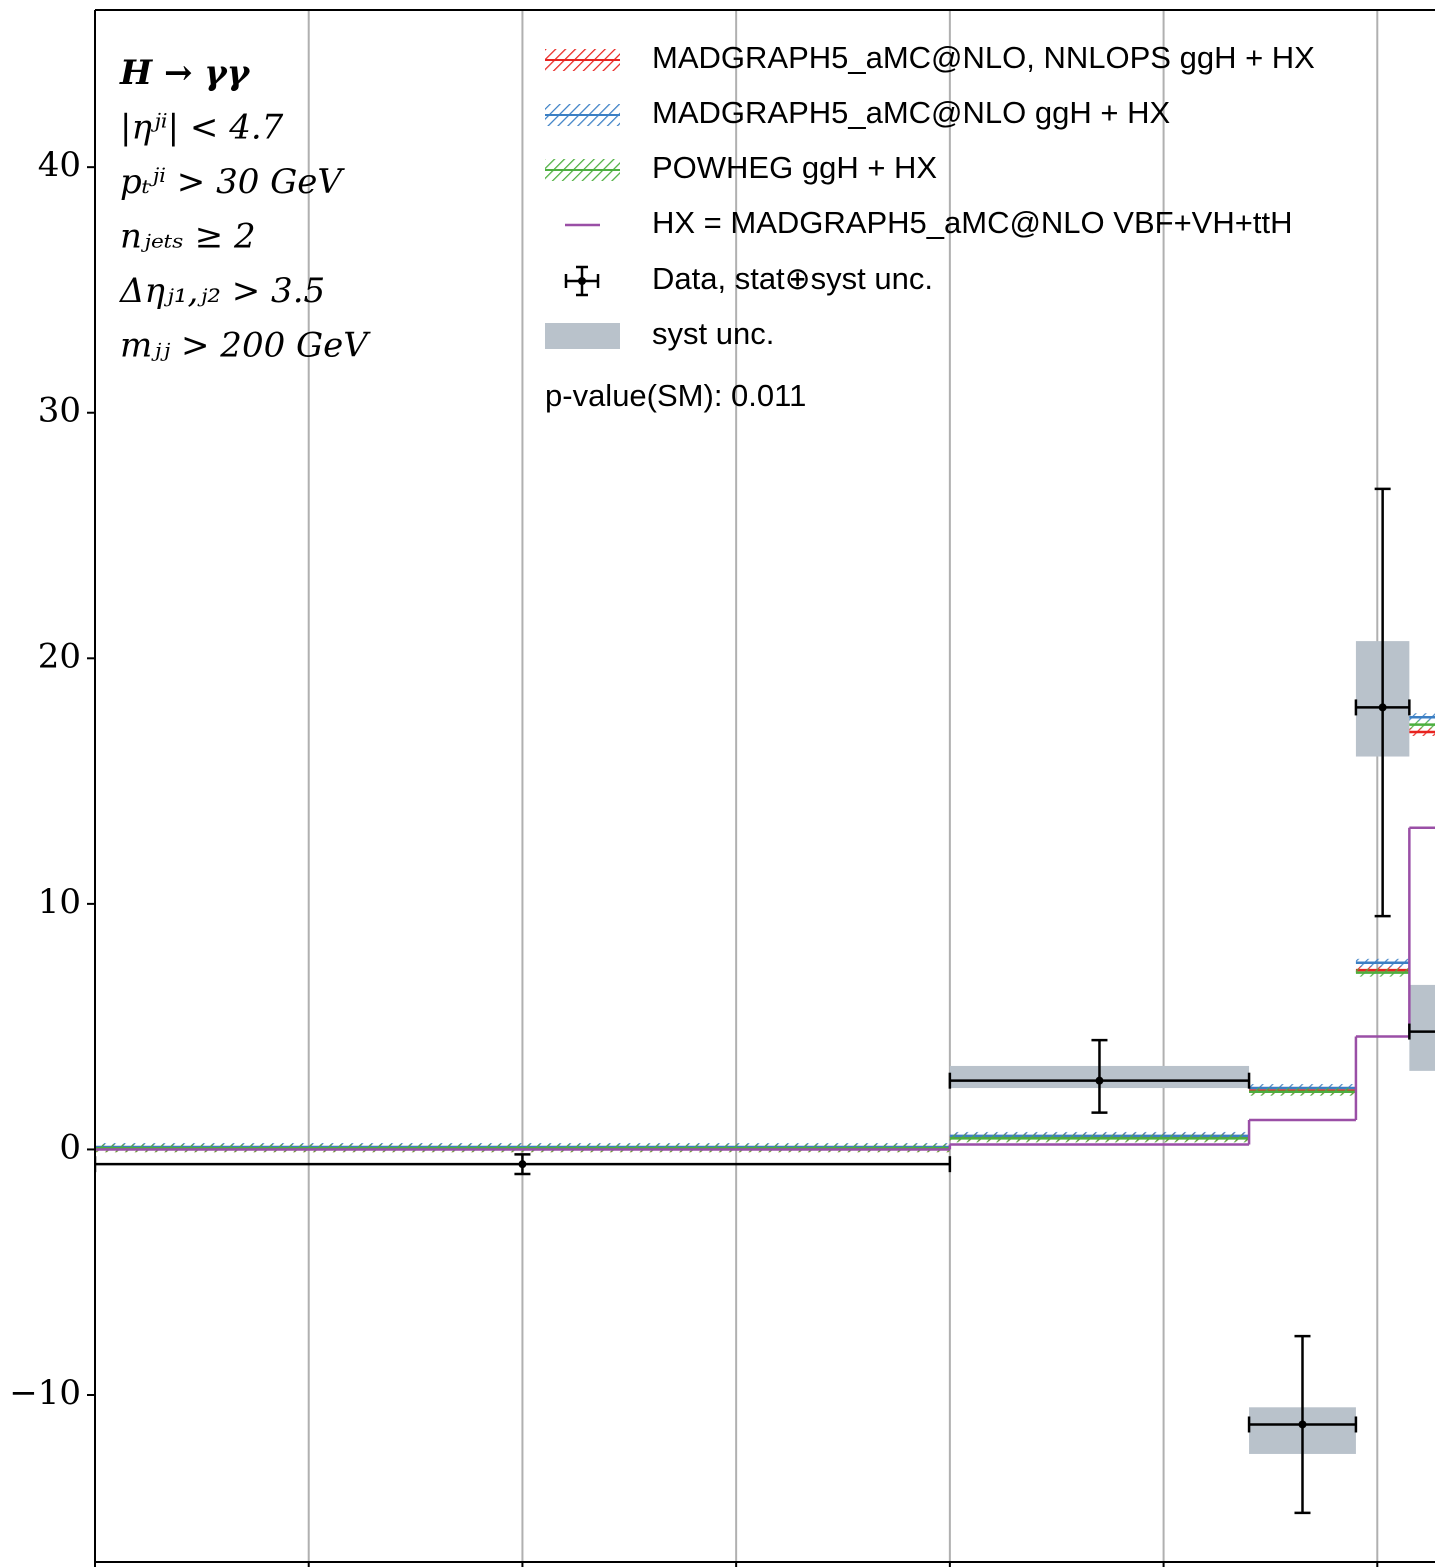 The width and height of the screenshot is (1435, 1567). I want to click on legend-label: MADGRAPH5_aMC@NLO ggH + HX, so click(911, 112).